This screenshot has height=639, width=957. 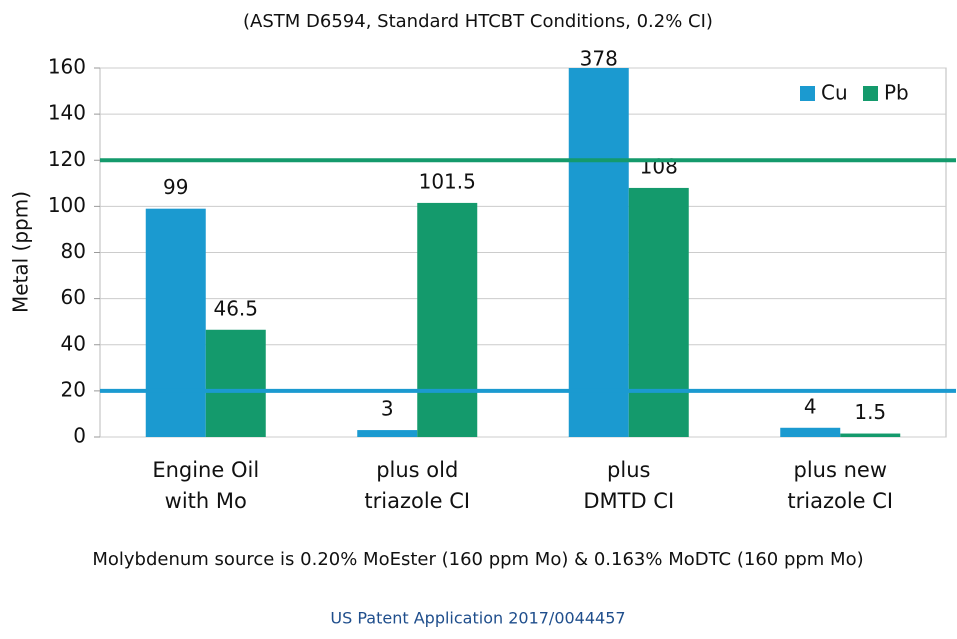 What do you see at coordinates (67, 205) in the screenshot?
I see `y-tick-label: 100` at bounding box center [67, 205].